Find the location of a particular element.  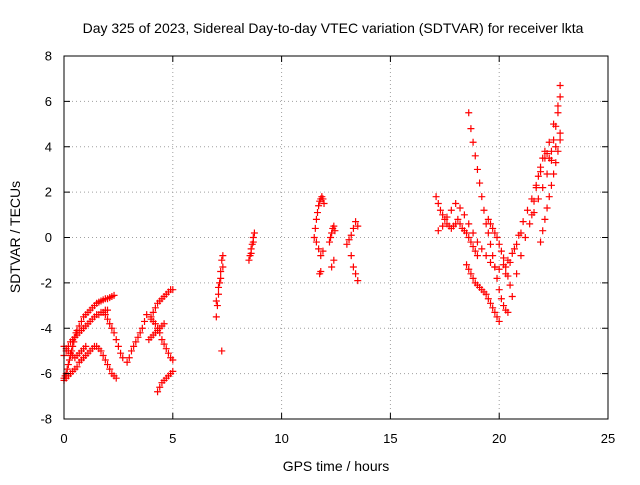

y-tick-label: 2 is located at coordinates (48, 192).